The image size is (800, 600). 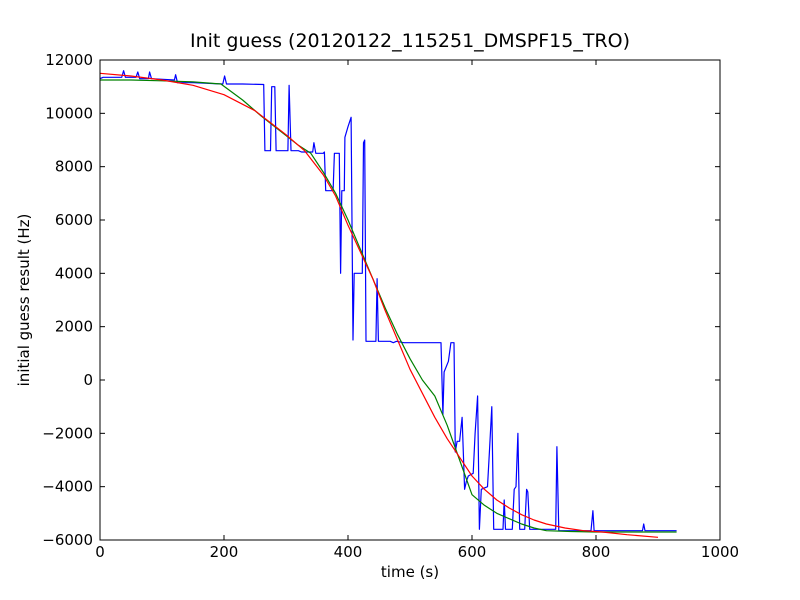 What do you see at coordinates (410, 41) in the screenshot?
I see `chart-title: Init guess (20120122_115251_DMSPF15_TRO)` at bounding box center [410, 41].